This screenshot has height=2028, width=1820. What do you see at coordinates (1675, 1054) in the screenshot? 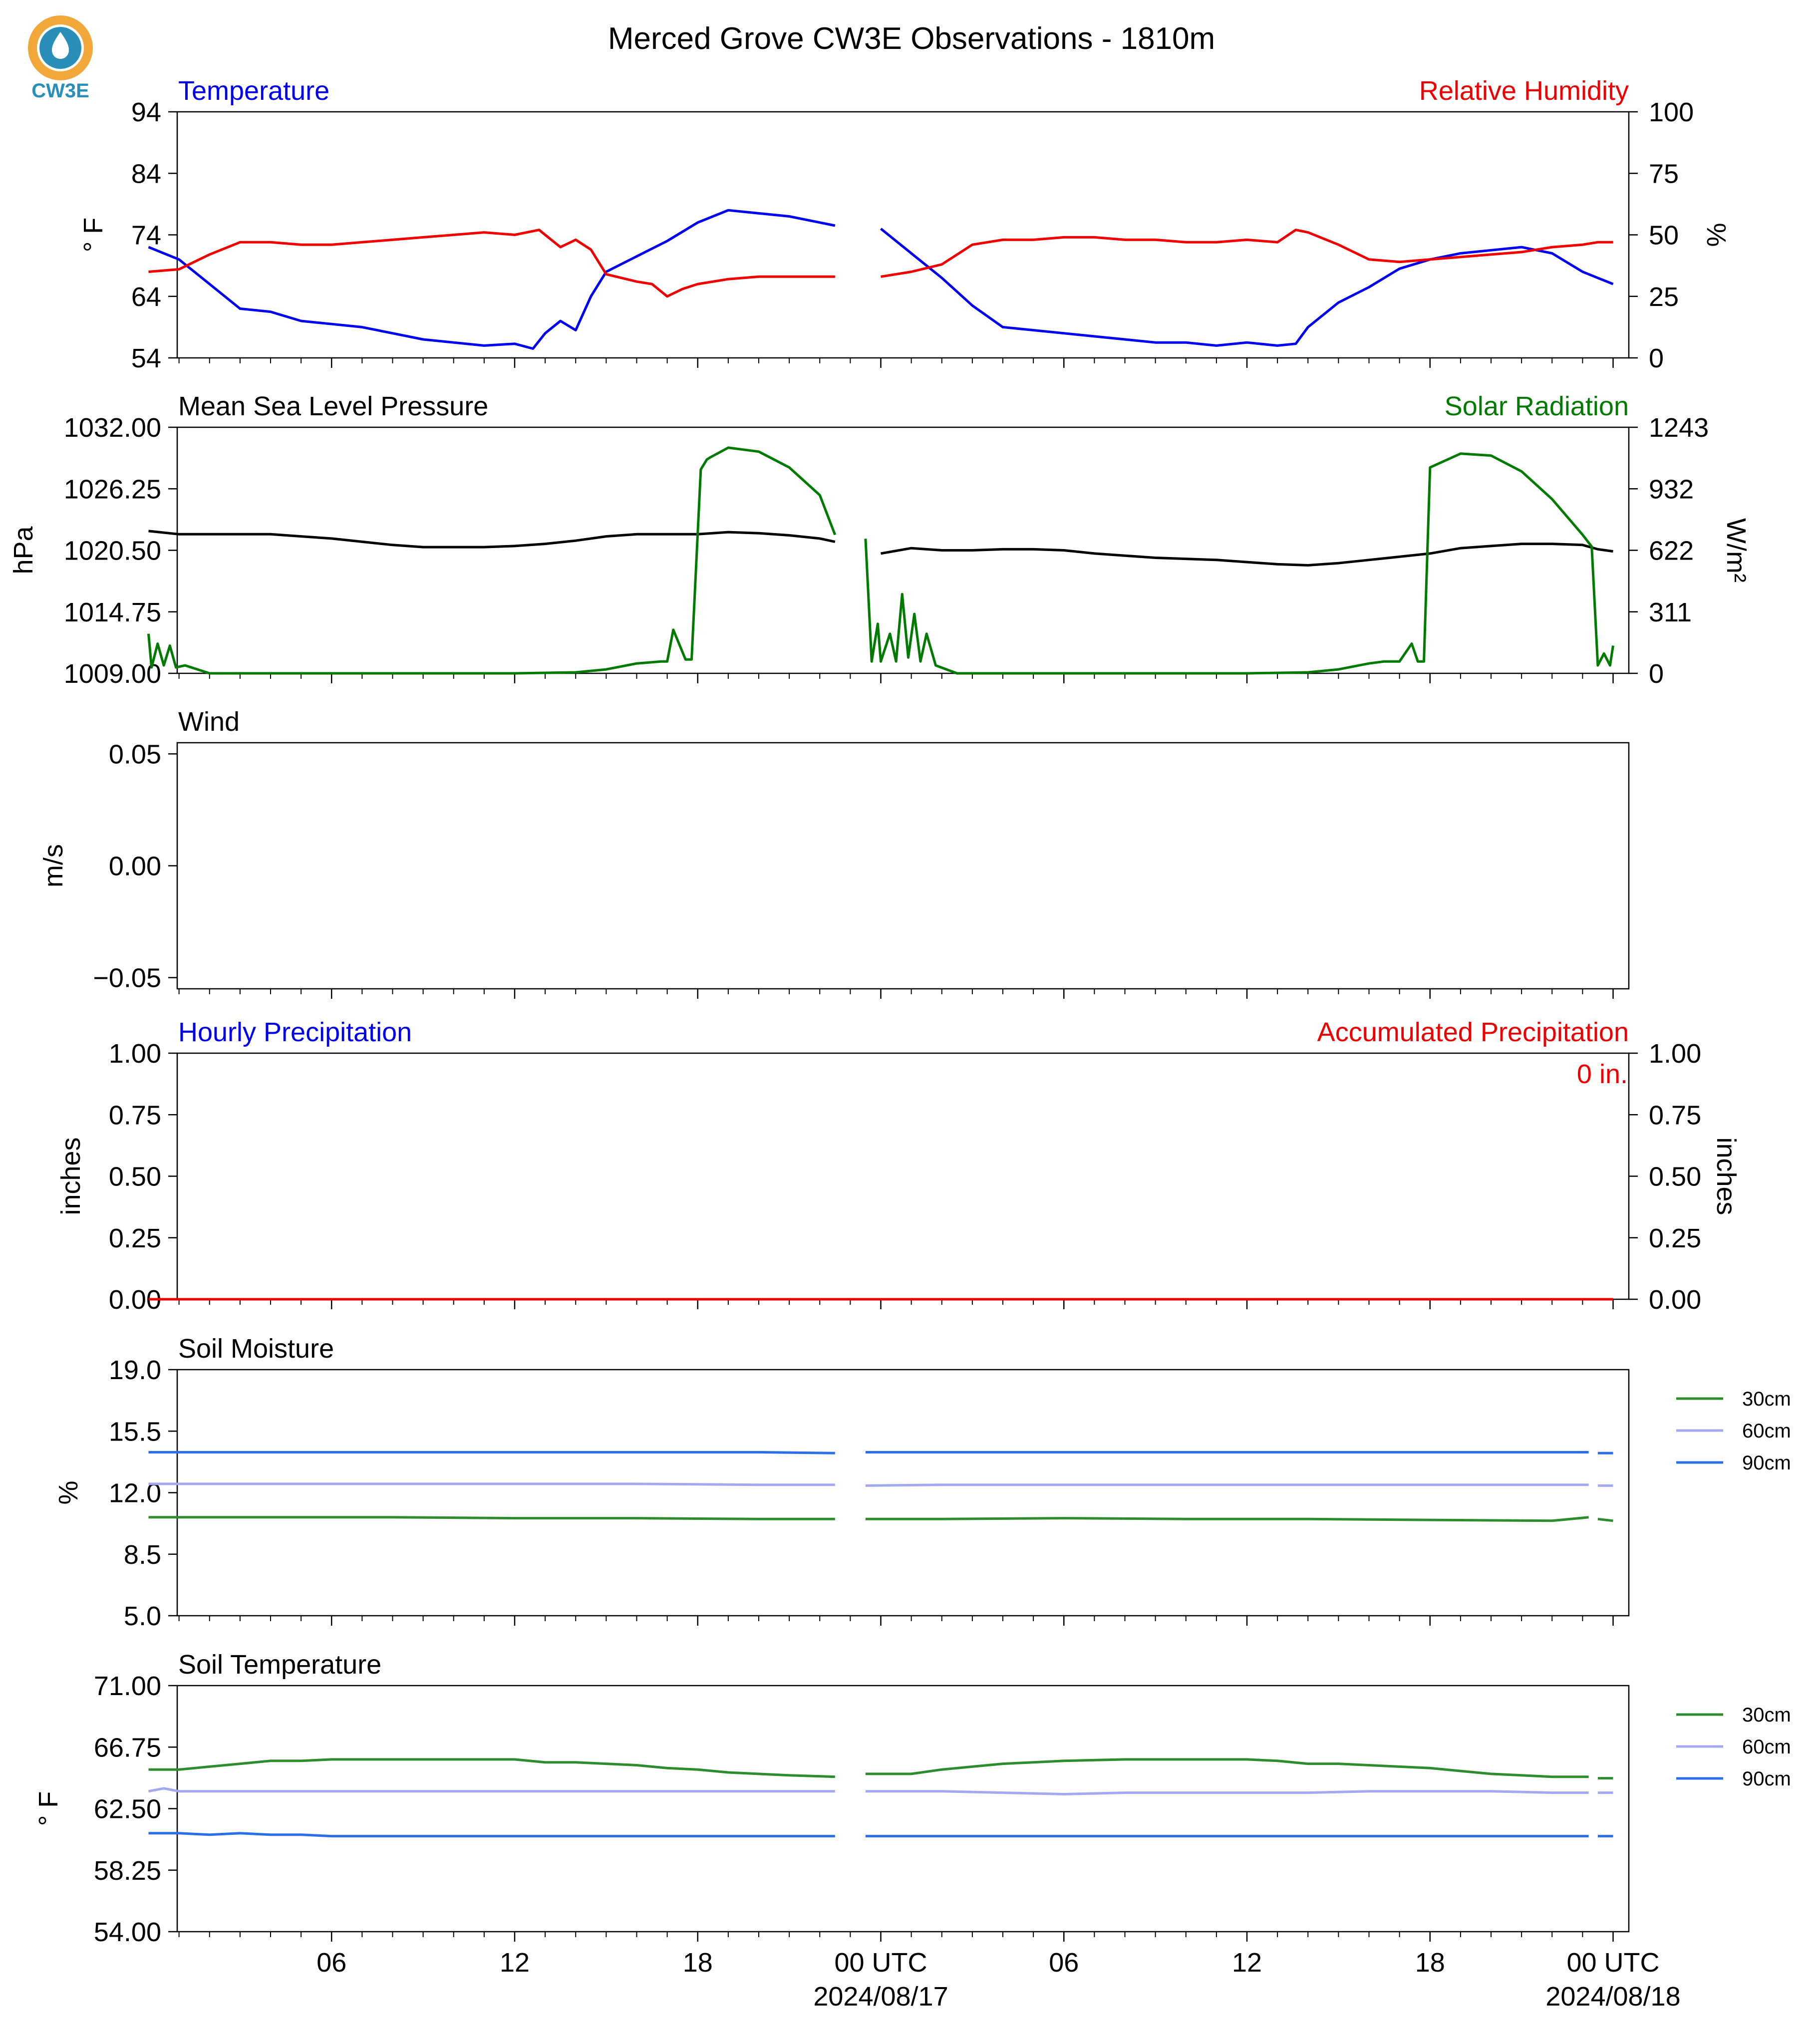
I see `y-tick-label-right: 1.00` at bounding box center [1675, 1054].